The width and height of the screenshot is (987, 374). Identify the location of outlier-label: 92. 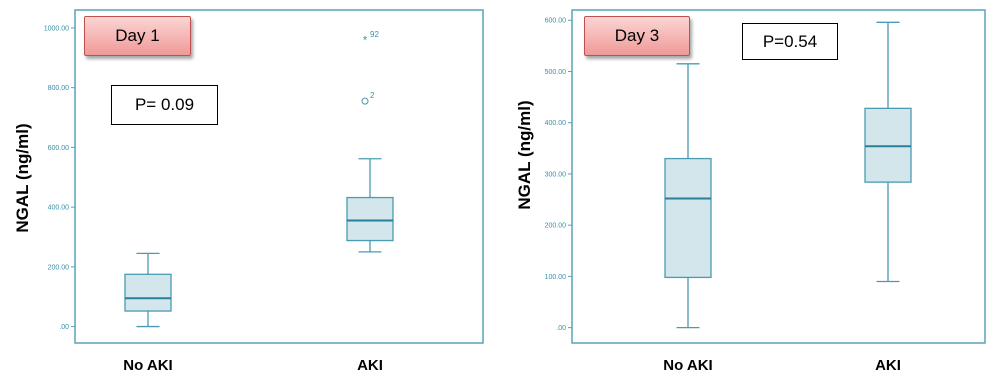
(374, 34).